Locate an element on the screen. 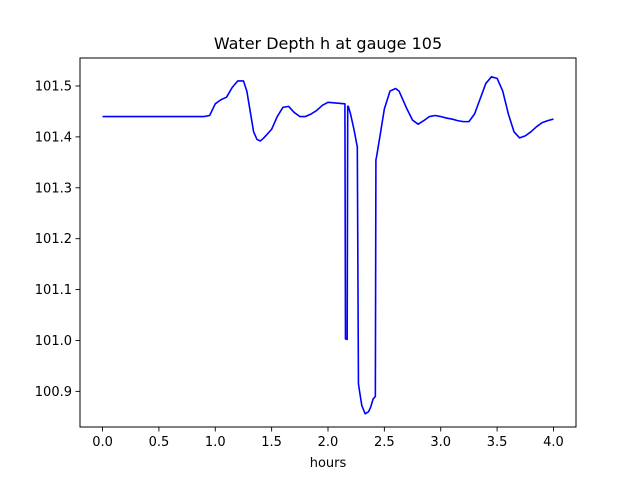  x-tick-label: 2.5 is located at coordinates (384, 442).